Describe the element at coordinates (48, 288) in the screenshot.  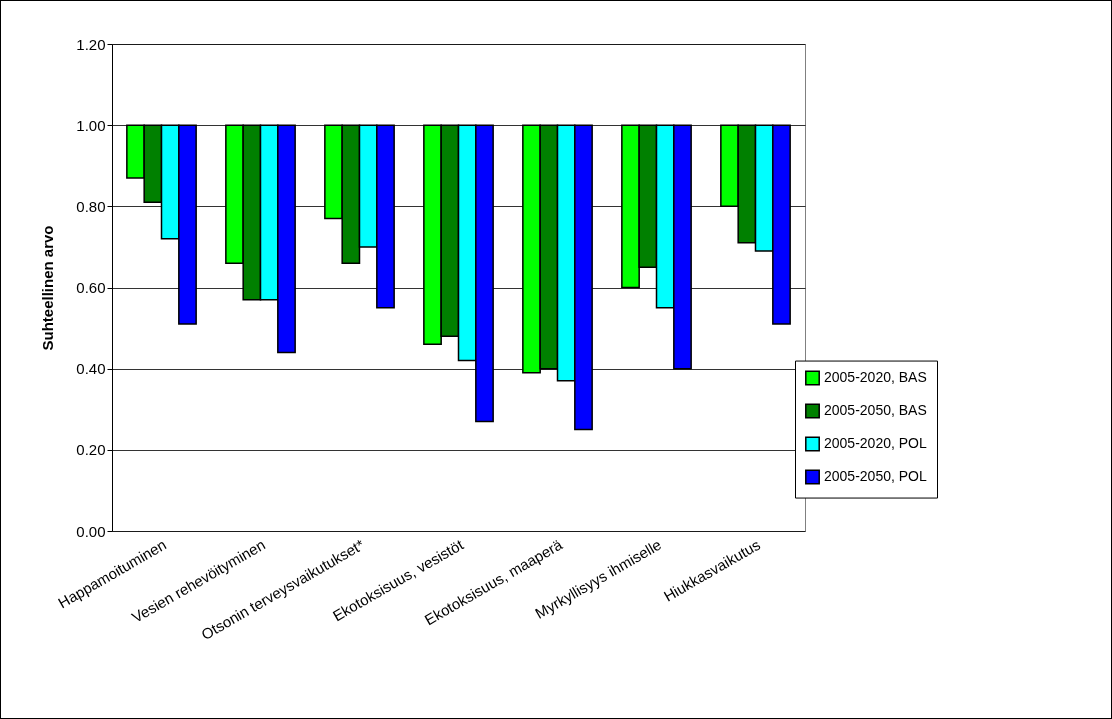
I see `y-axis-title: Suhteellinen arvo` at that location.